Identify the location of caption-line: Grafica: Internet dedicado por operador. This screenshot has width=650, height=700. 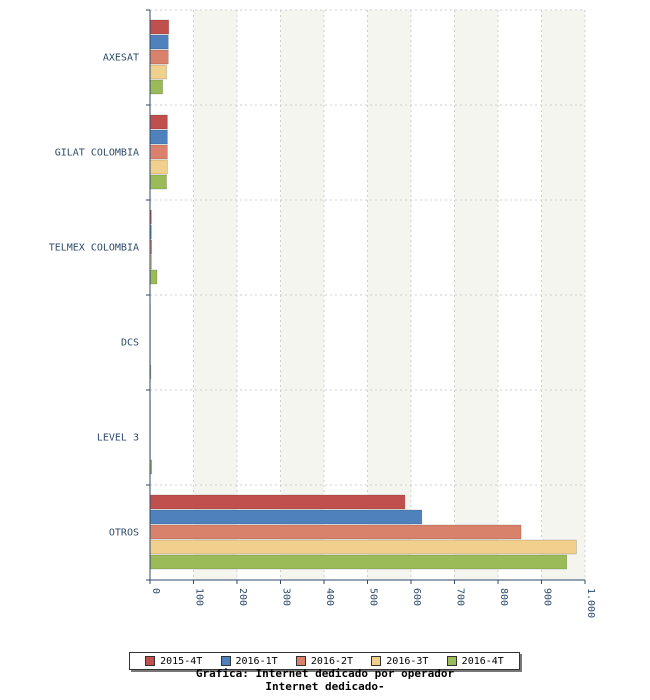
(325, 673).